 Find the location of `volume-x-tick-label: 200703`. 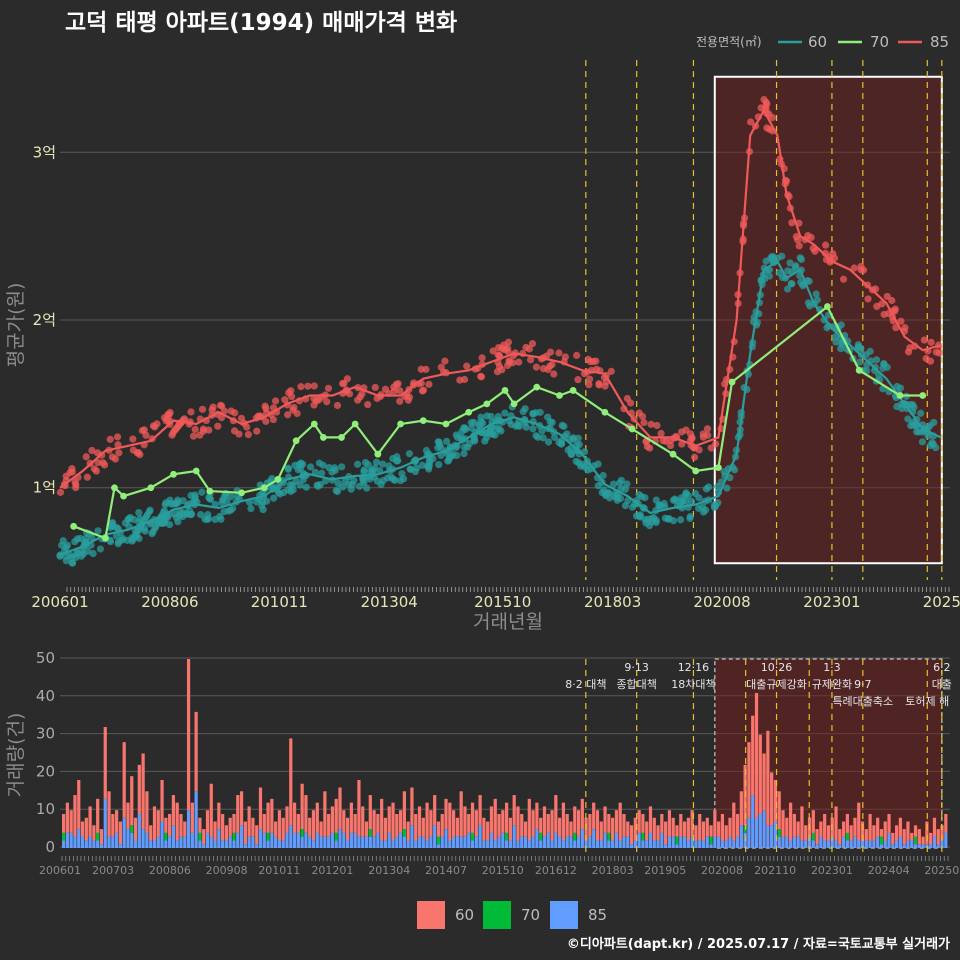

volume-x-tick-label: 200703 is located at coordinates (113, 870).